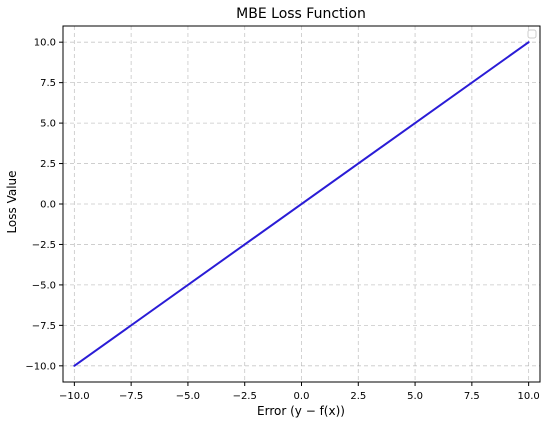  What do you see at coordinates (532, 34) in the screenshot?
I see `legend-box` at bounding box center [532, 34].